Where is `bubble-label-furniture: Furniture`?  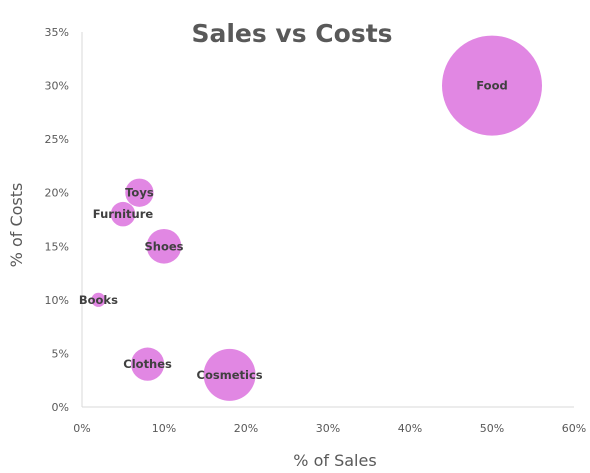
bubble-label-furniture: Furniture is located at coordinates (123, 214).